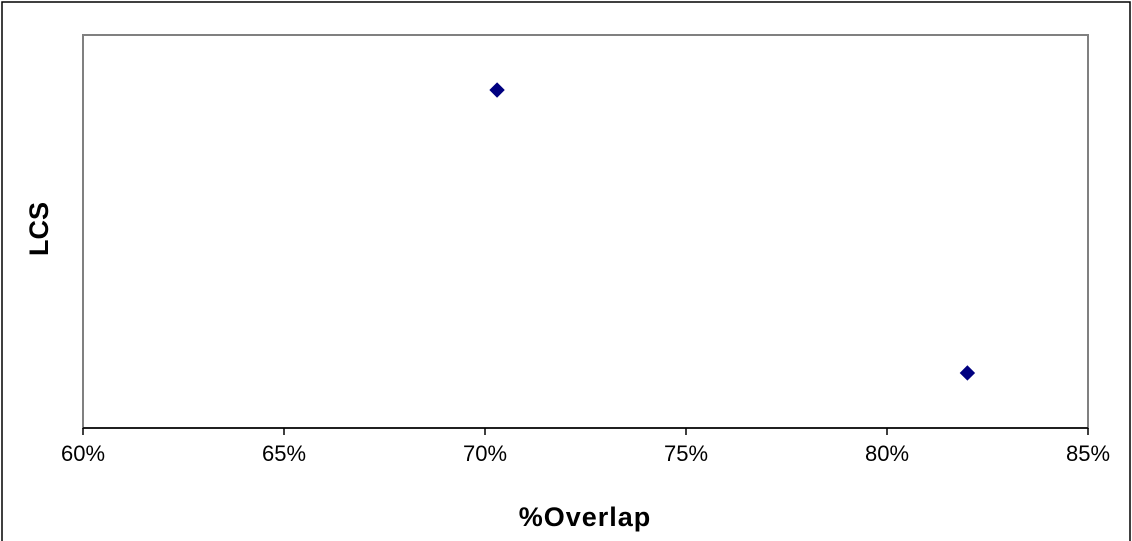  Describe the element at coordinates (585, 453) in the screenshot. I see `x-tick-labels: 60% 65% 70% 75% 80% 85%` at that location.